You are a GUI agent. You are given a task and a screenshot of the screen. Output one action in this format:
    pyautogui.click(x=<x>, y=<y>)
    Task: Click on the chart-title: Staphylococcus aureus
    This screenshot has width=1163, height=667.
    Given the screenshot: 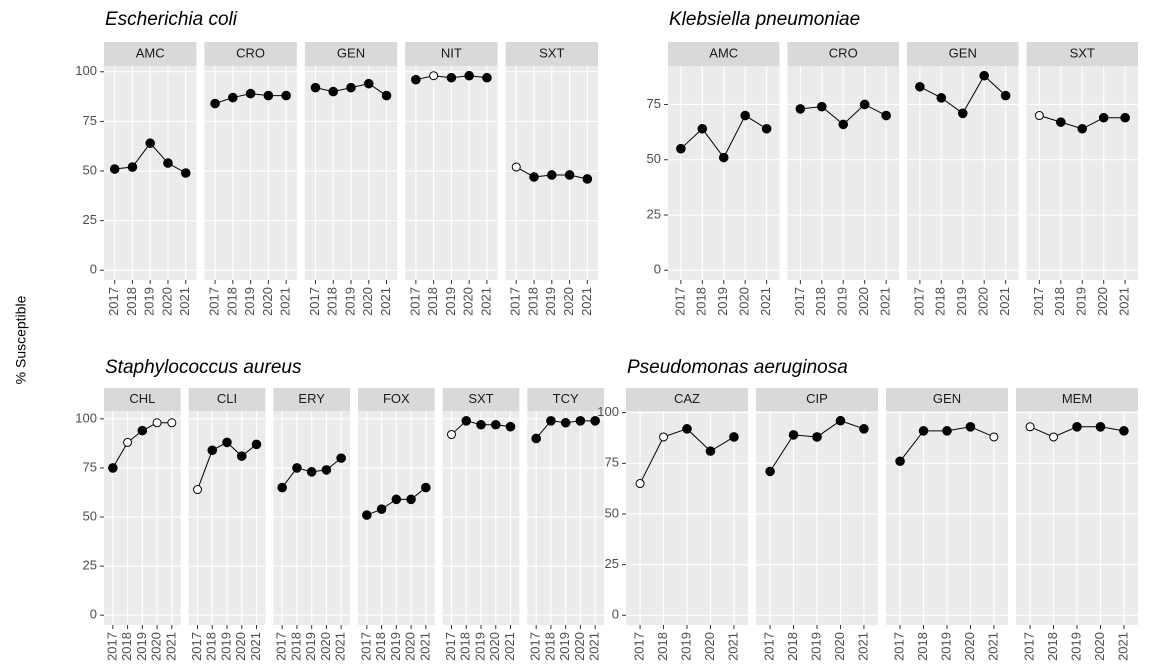 What is the action you would take?
    pyautogui.click(x=203, y=367)
    